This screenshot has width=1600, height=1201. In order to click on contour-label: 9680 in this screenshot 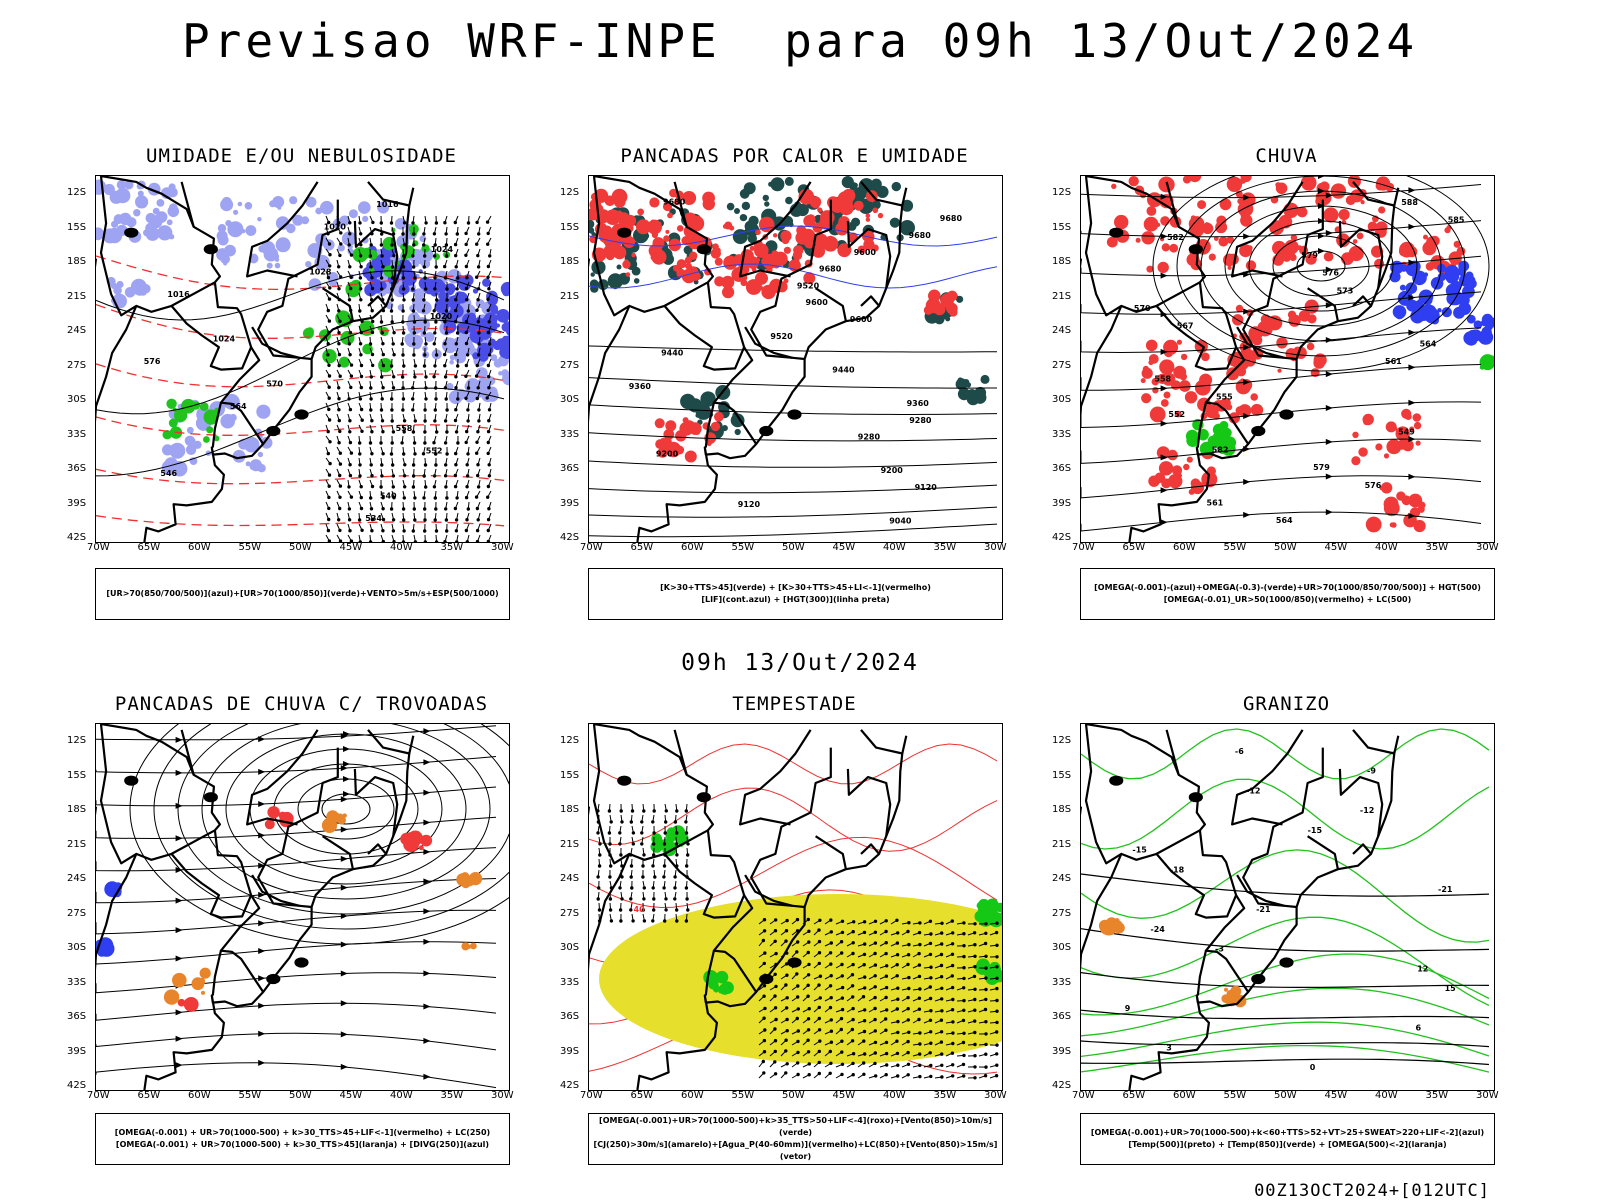, I will do `click(920, 235)`.